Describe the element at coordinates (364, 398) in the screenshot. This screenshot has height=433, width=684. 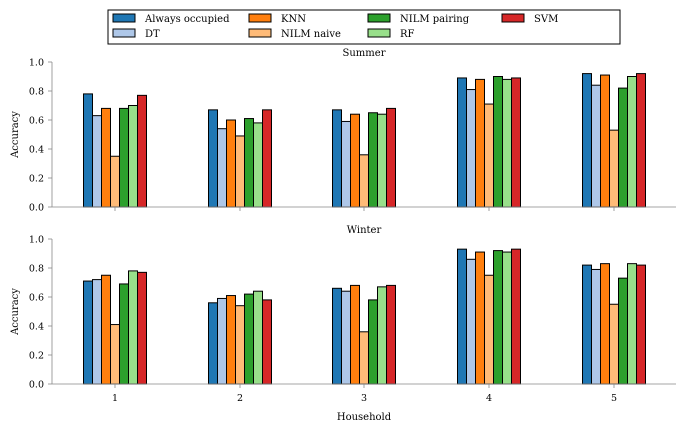
I see `x-tick-label: 3` at that location.